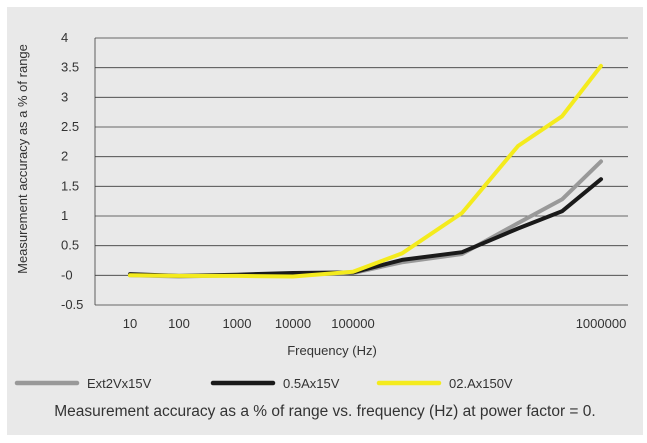 The height and width of the screenshot is (443, 647). Describe the element at coordinates (70, 126) in the screenshot. I see `y-tick-label: 2.5` at that location.